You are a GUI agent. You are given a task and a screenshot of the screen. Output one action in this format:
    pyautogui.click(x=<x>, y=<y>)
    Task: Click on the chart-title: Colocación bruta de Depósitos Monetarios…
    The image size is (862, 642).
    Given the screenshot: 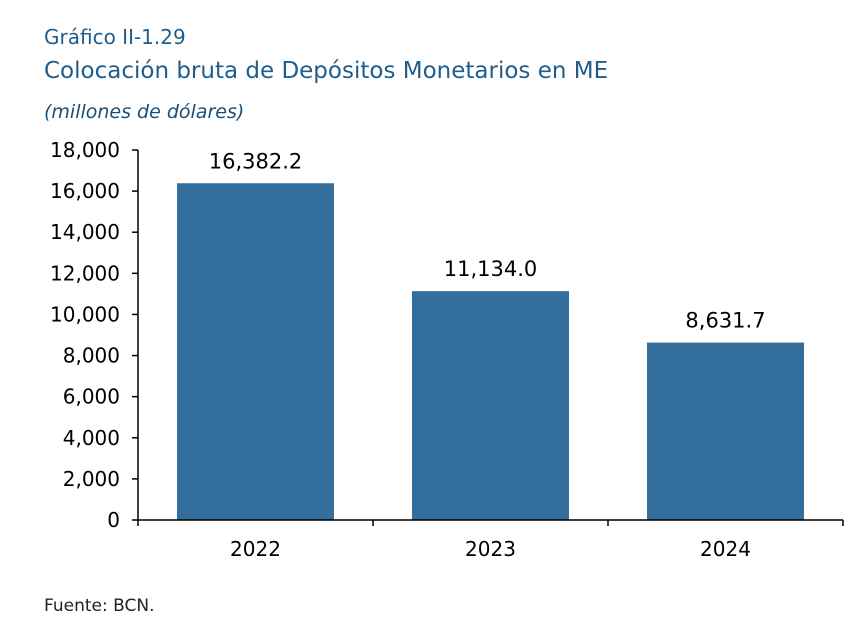 What is the action you would take?
    pyautogui.click(x=326, y=71)
    